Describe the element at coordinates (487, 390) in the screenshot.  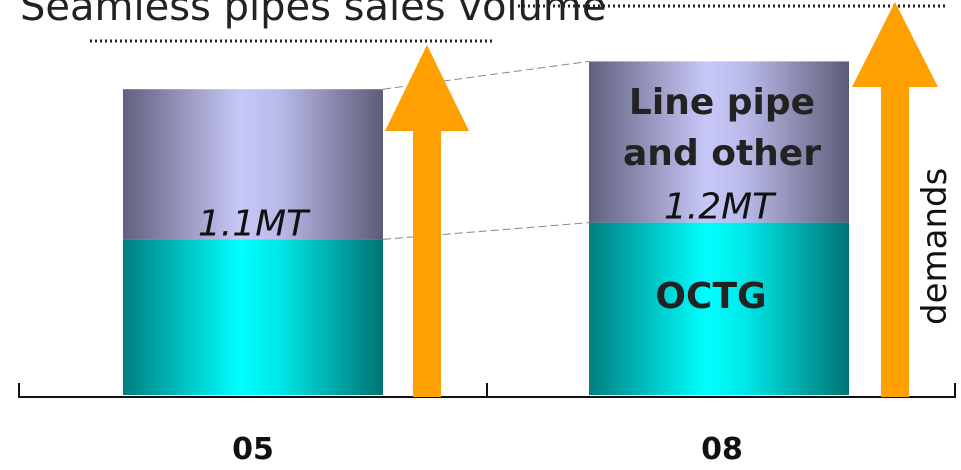
I see `x-axis` at that location.